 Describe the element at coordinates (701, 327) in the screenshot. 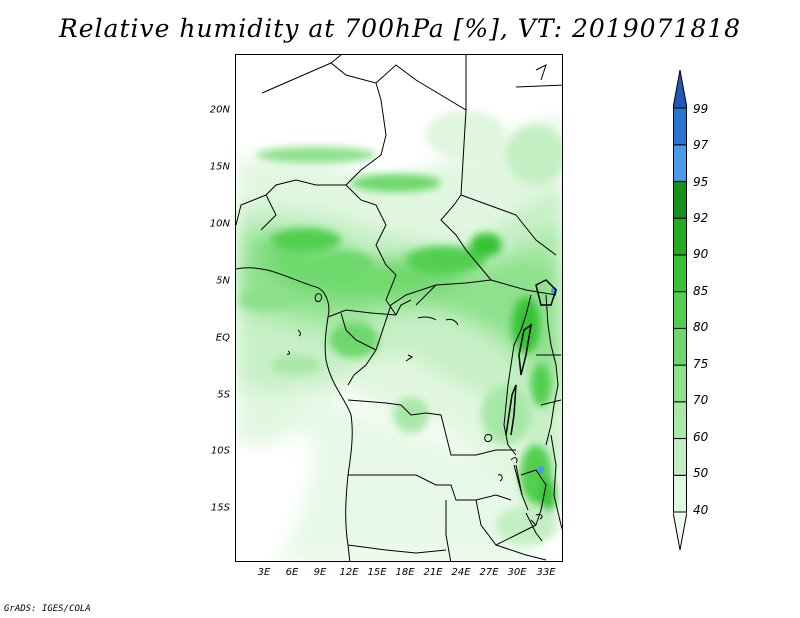

I see `colorbar-label: 80` at that location.